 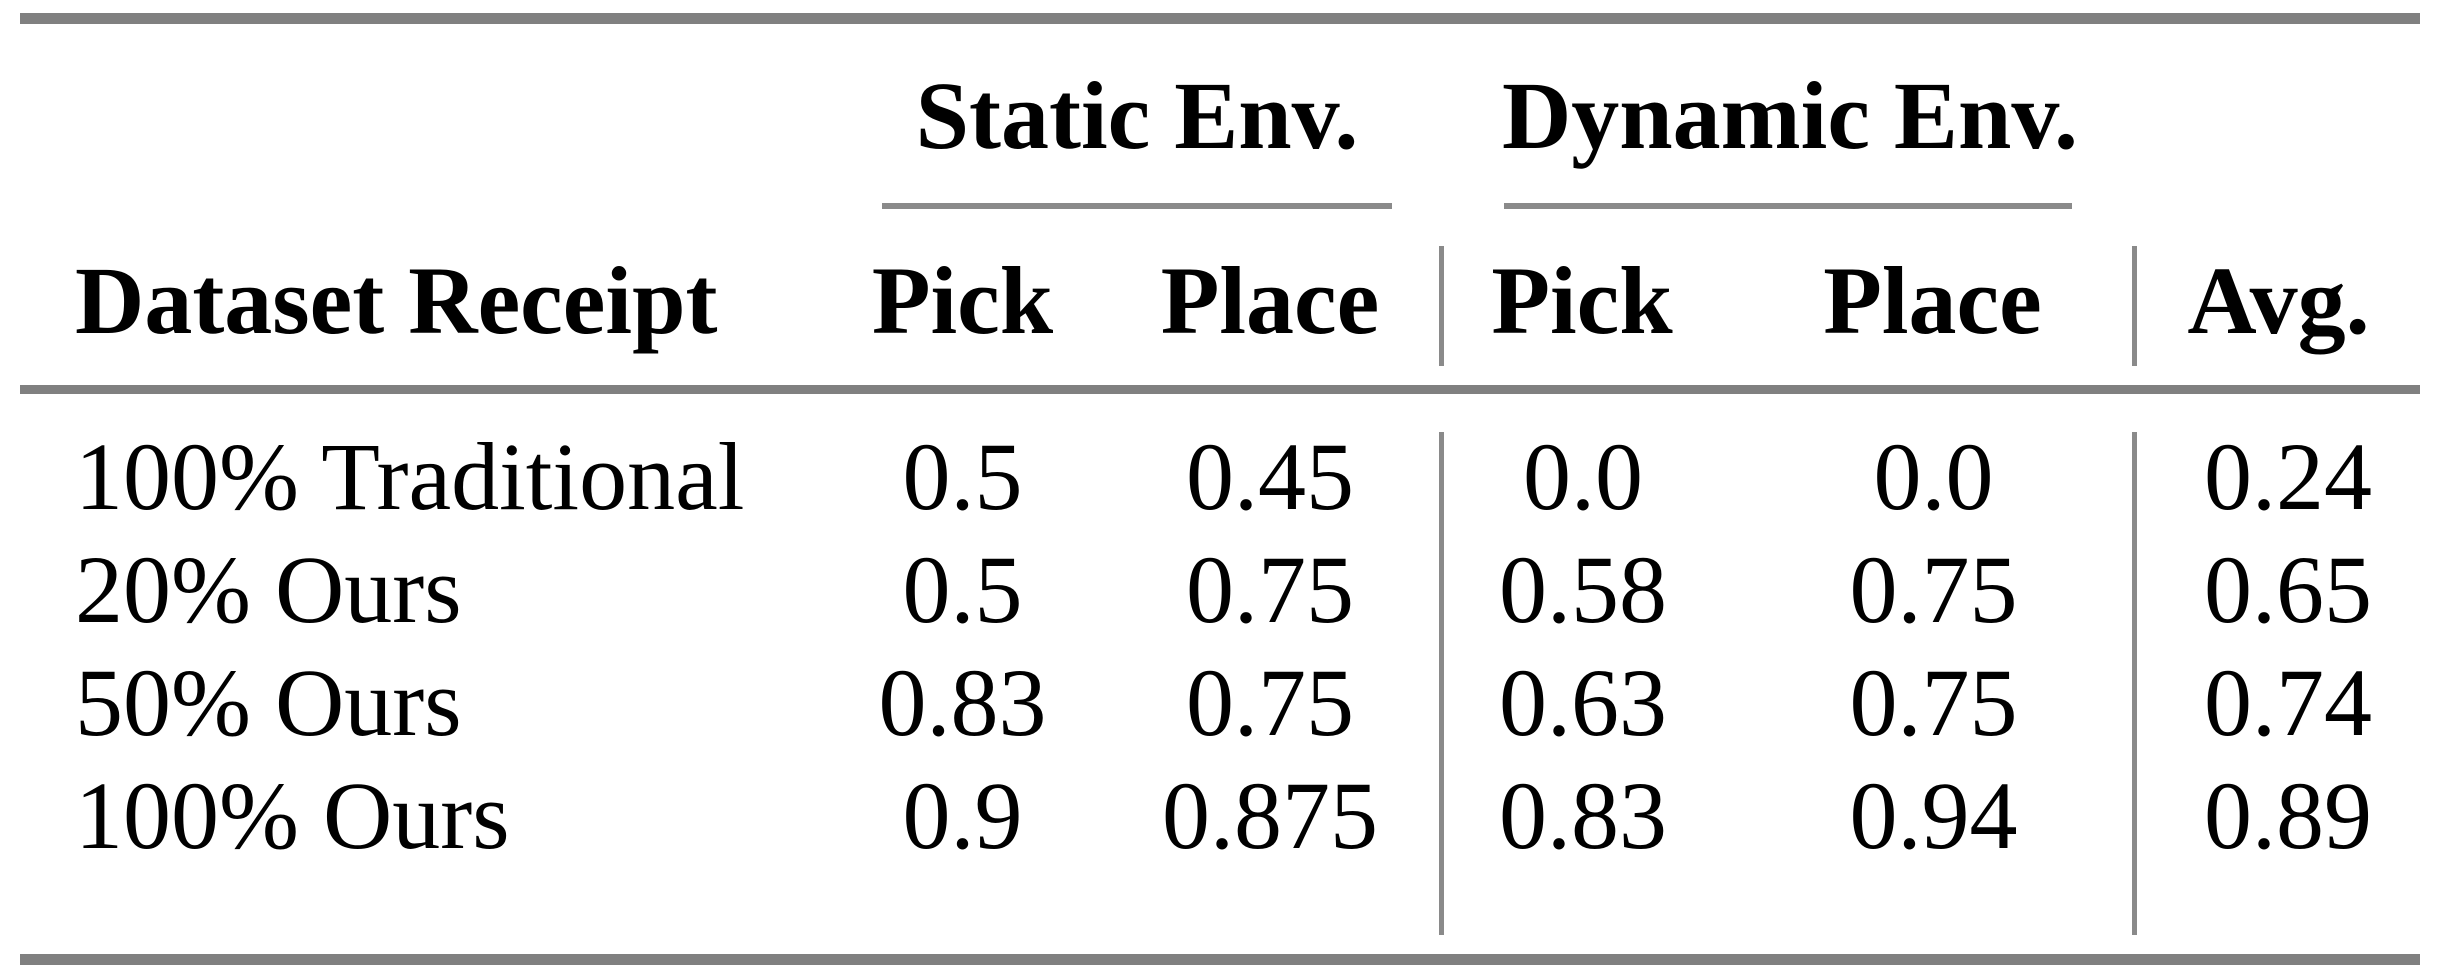 What do you see at coordinates (1137, 115) in the screenshot?
I see `column-group-static-env: Static Env.` at bounding box center [1137, 115].